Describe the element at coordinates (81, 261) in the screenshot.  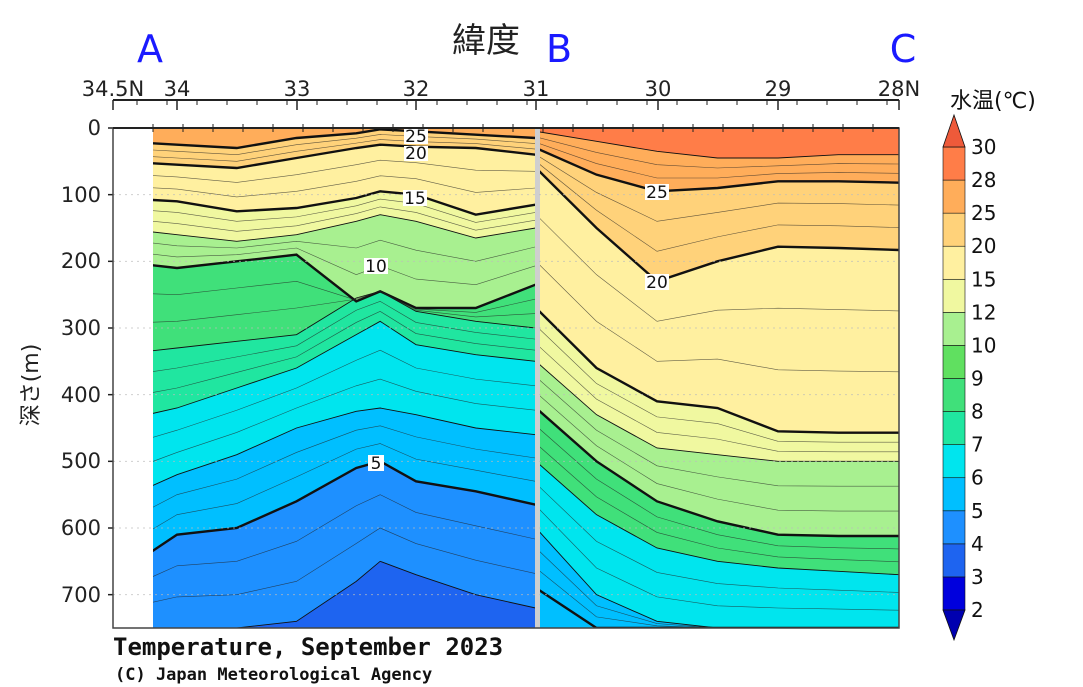
I see `y-tick-label: 200` at that location.